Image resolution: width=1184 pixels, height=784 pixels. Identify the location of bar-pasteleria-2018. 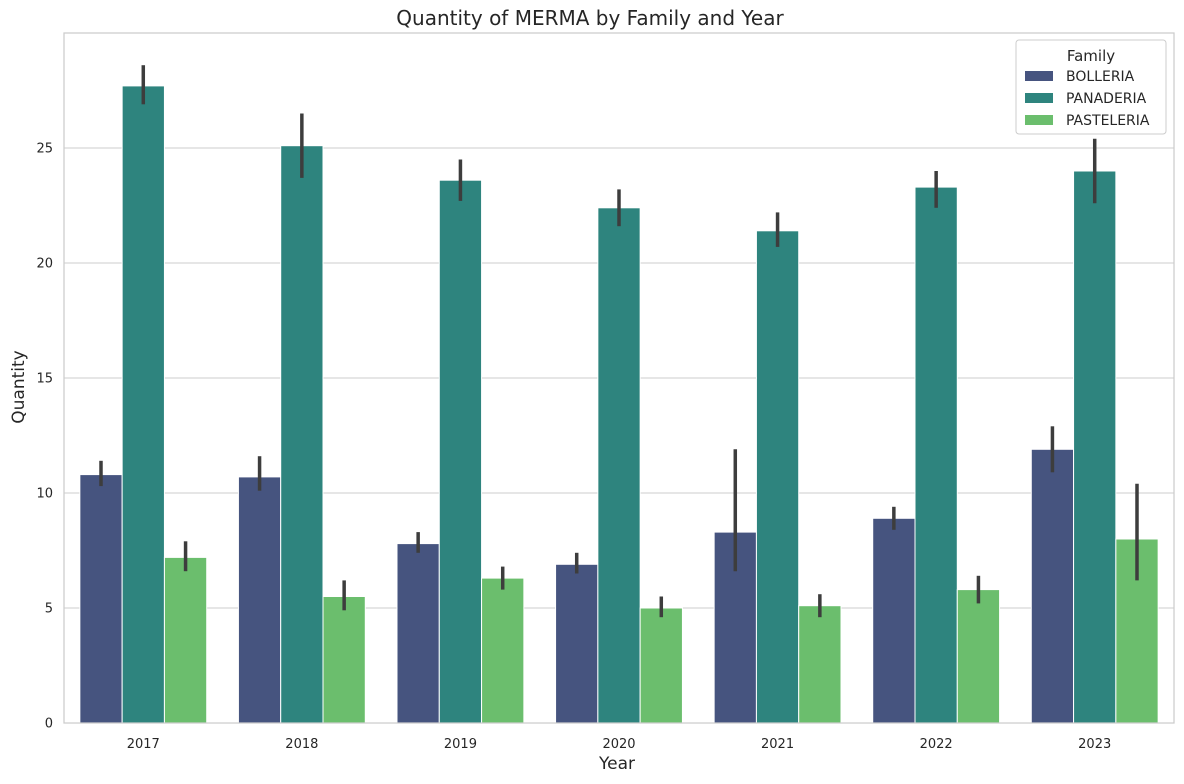
(344, 660).